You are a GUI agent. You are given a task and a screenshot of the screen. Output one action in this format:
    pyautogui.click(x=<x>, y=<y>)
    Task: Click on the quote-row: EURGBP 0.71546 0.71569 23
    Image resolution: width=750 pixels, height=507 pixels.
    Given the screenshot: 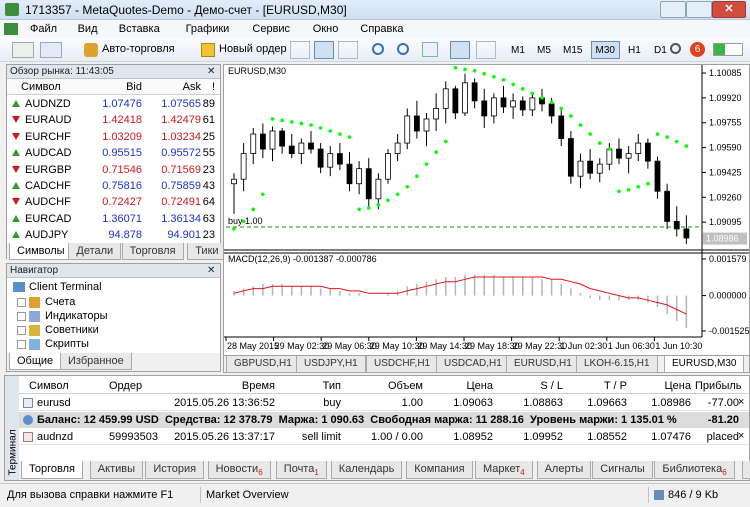 What is the action you would take?
    pyautogui.click(x=113, y=170)
    